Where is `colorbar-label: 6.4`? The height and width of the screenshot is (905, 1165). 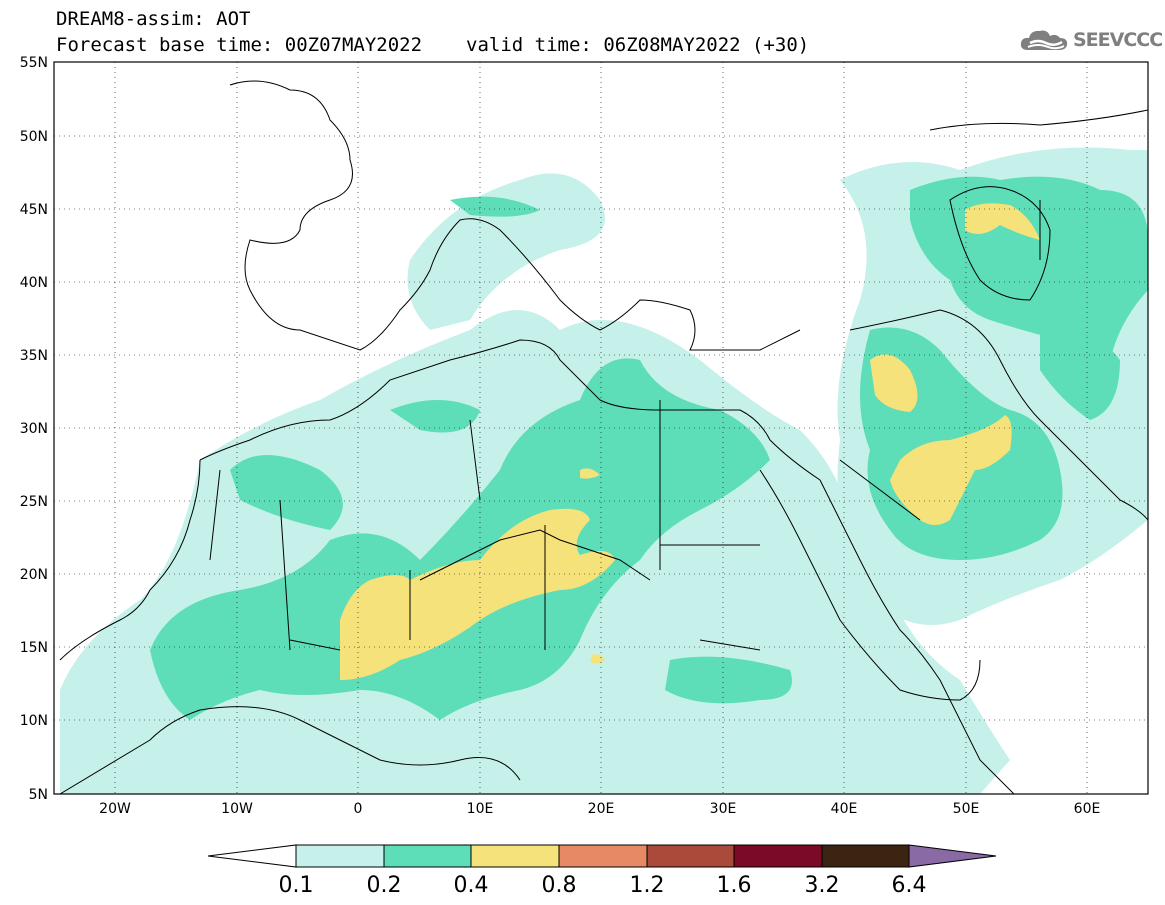
colorbar-label: 6.4 is located at coordinates (909, 885).